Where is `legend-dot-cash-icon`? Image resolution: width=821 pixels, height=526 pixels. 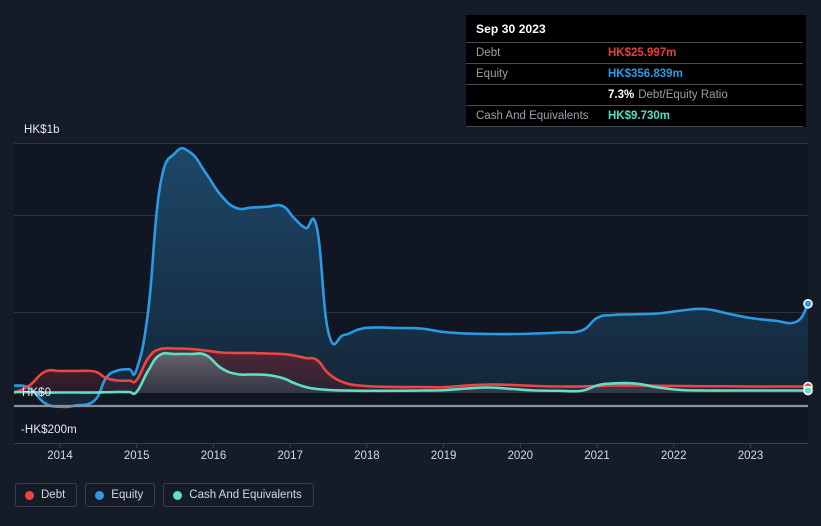
legend-dot-cash-icon is located at coordinates (178, 495).